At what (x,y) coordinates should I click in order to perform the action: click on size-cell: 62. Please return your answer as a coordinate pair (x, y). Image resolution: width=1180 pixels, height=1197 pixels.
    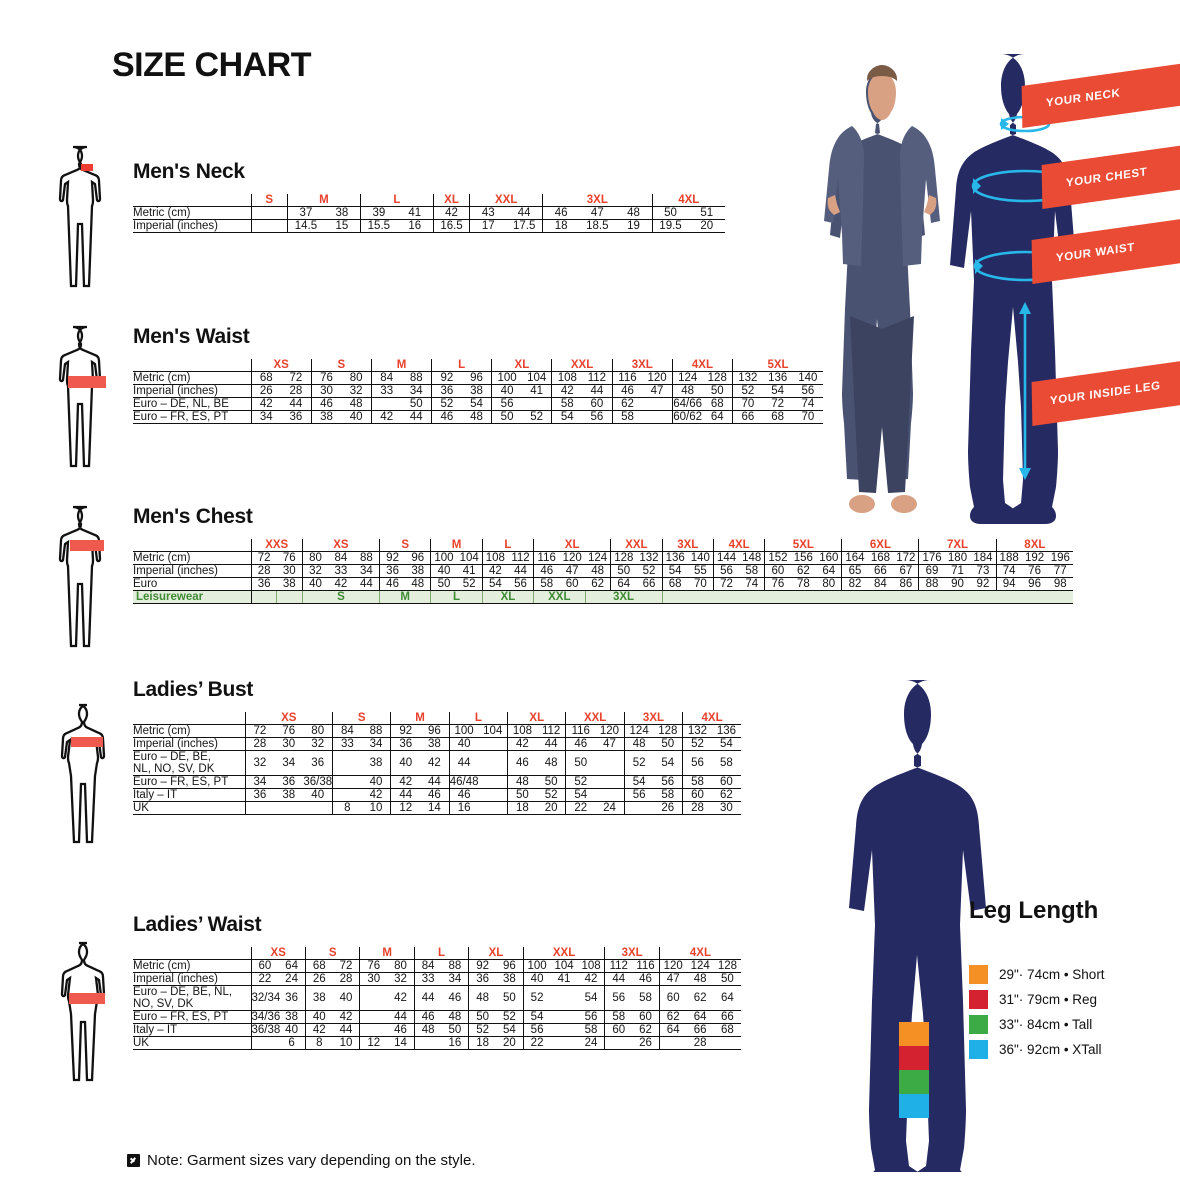
    Looking at the image, I should click on (627, 404).